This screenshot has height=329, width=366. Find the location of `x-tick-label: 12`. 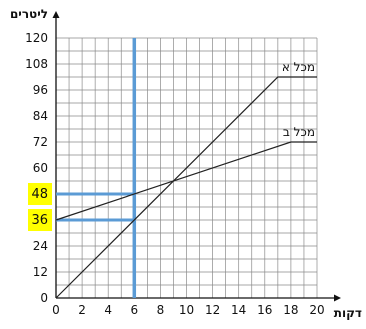

x-tick-label: 12 is located at coordinates (212, 310).